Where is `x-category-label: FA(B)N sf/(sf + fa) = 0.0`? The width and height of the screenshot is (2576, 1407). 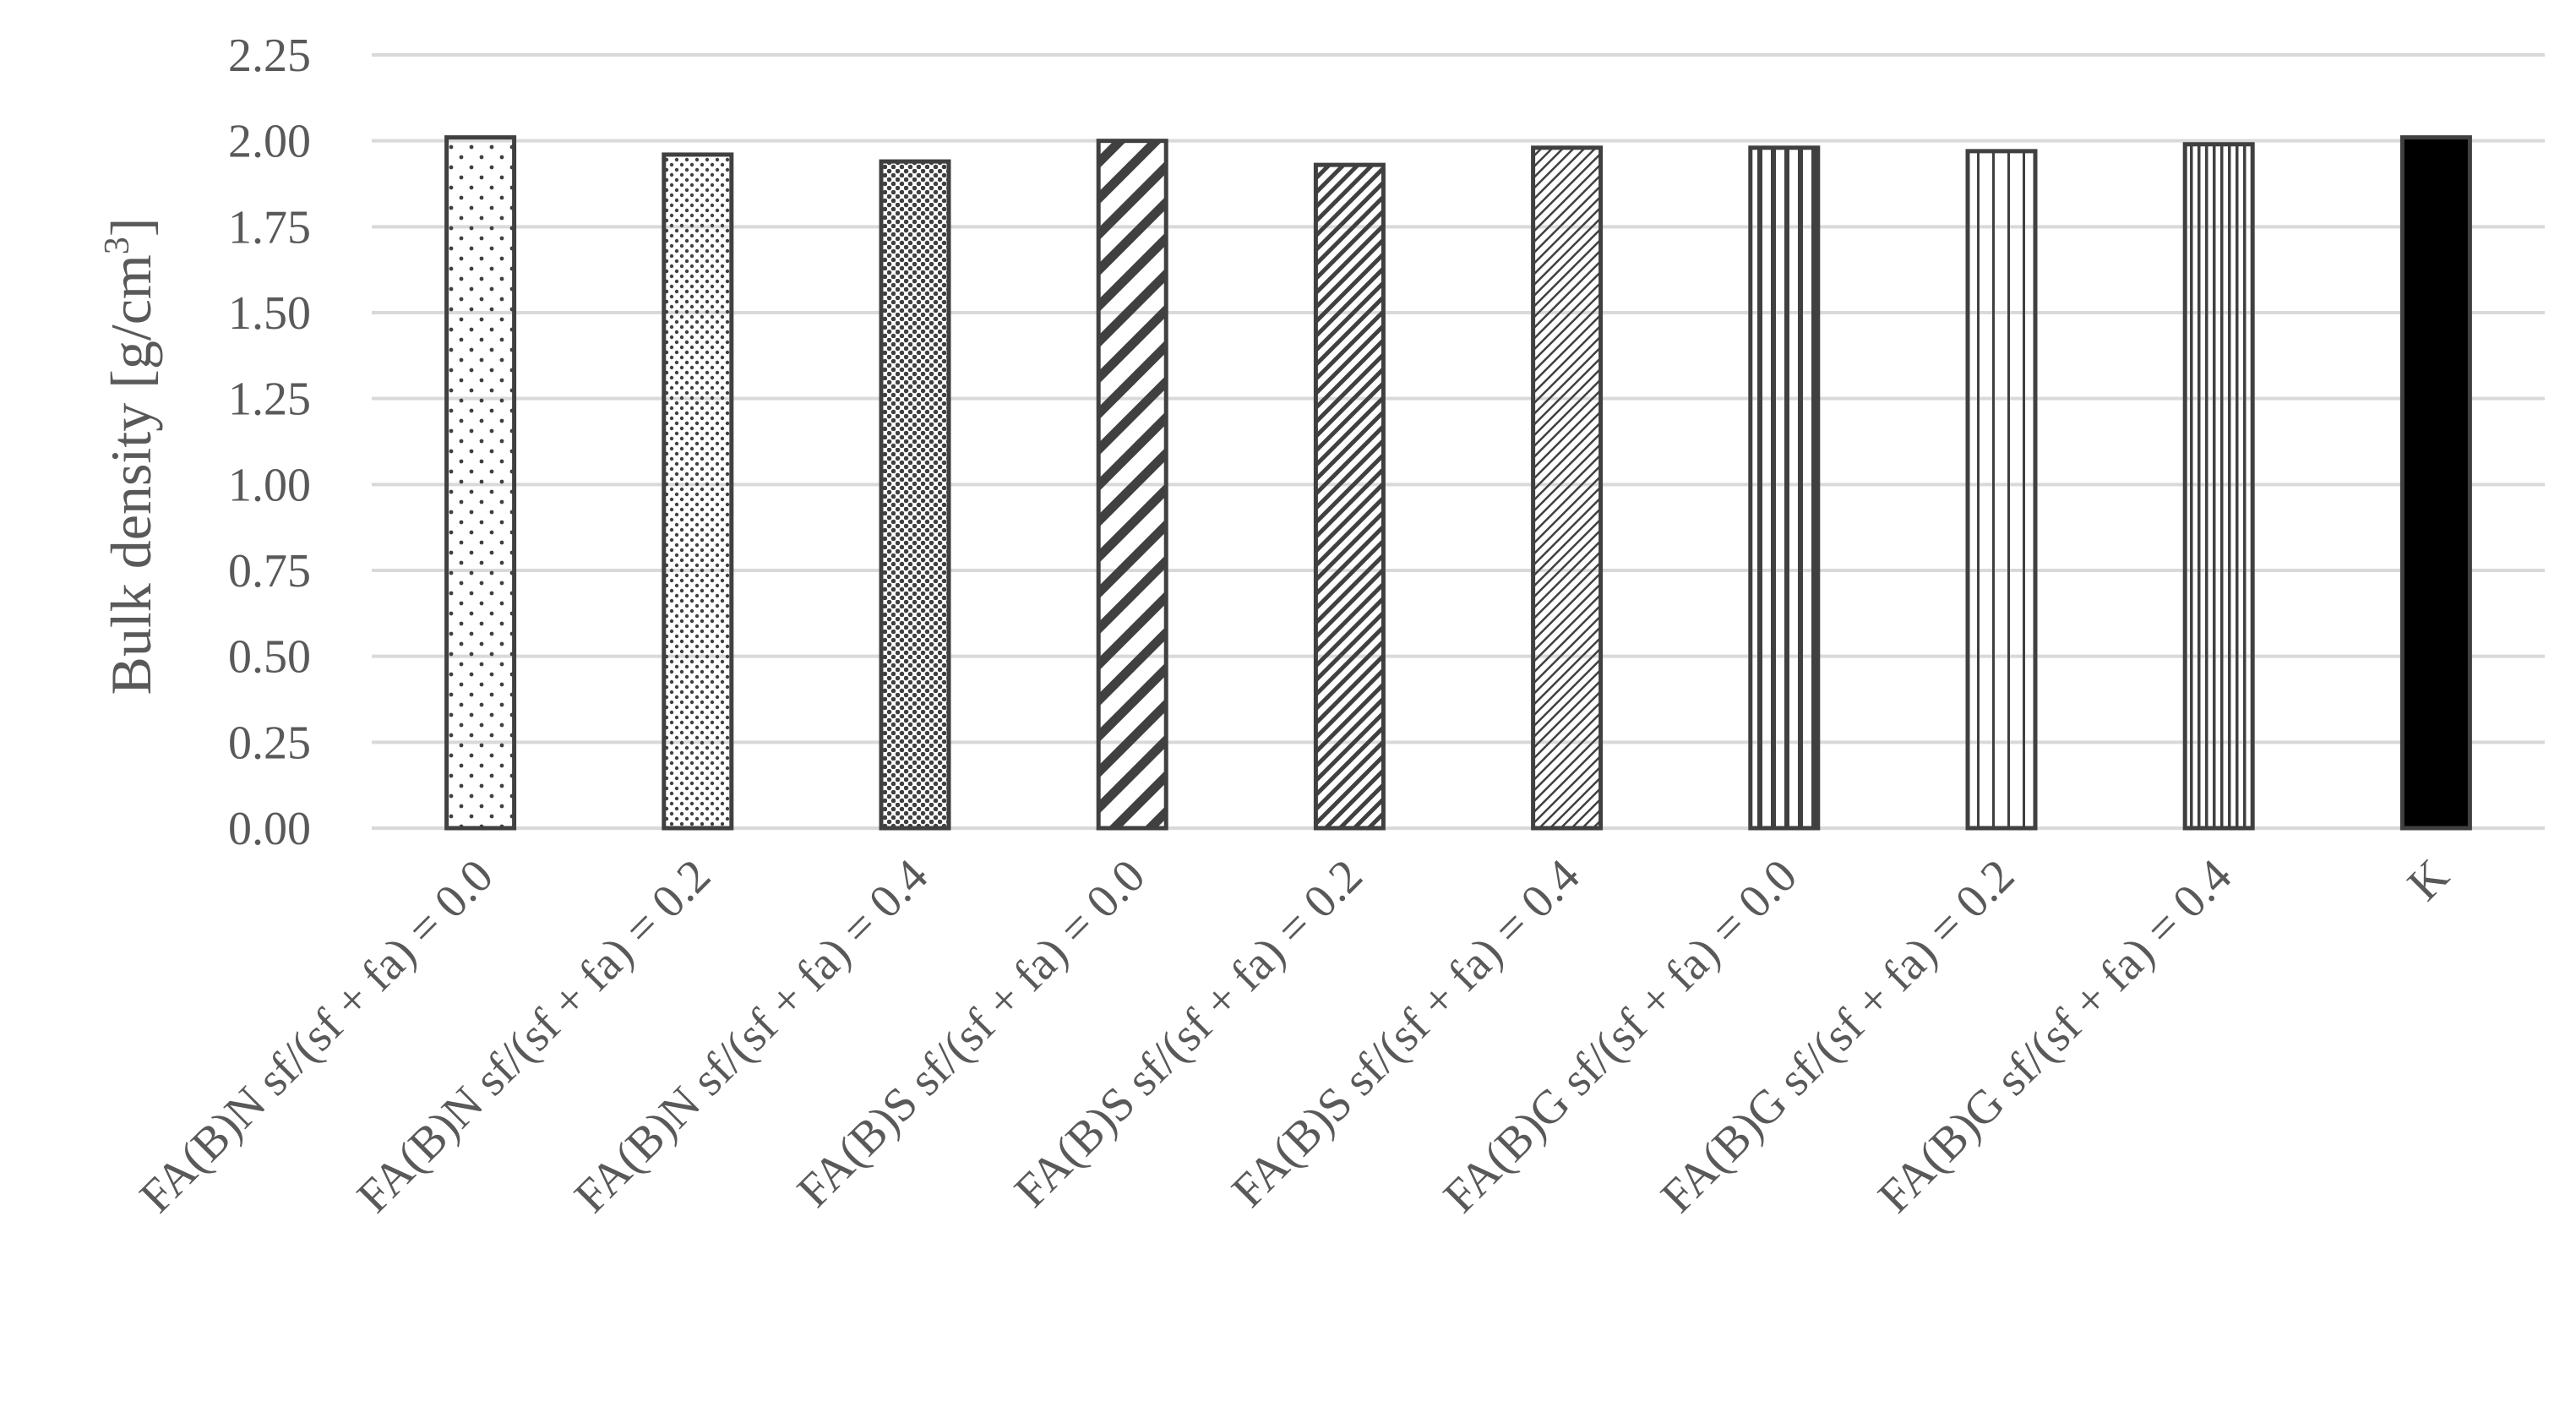
x-category-label: FA(B)N sf/(sf + fa) = 0.0 is located at coordinates (317, 1036).